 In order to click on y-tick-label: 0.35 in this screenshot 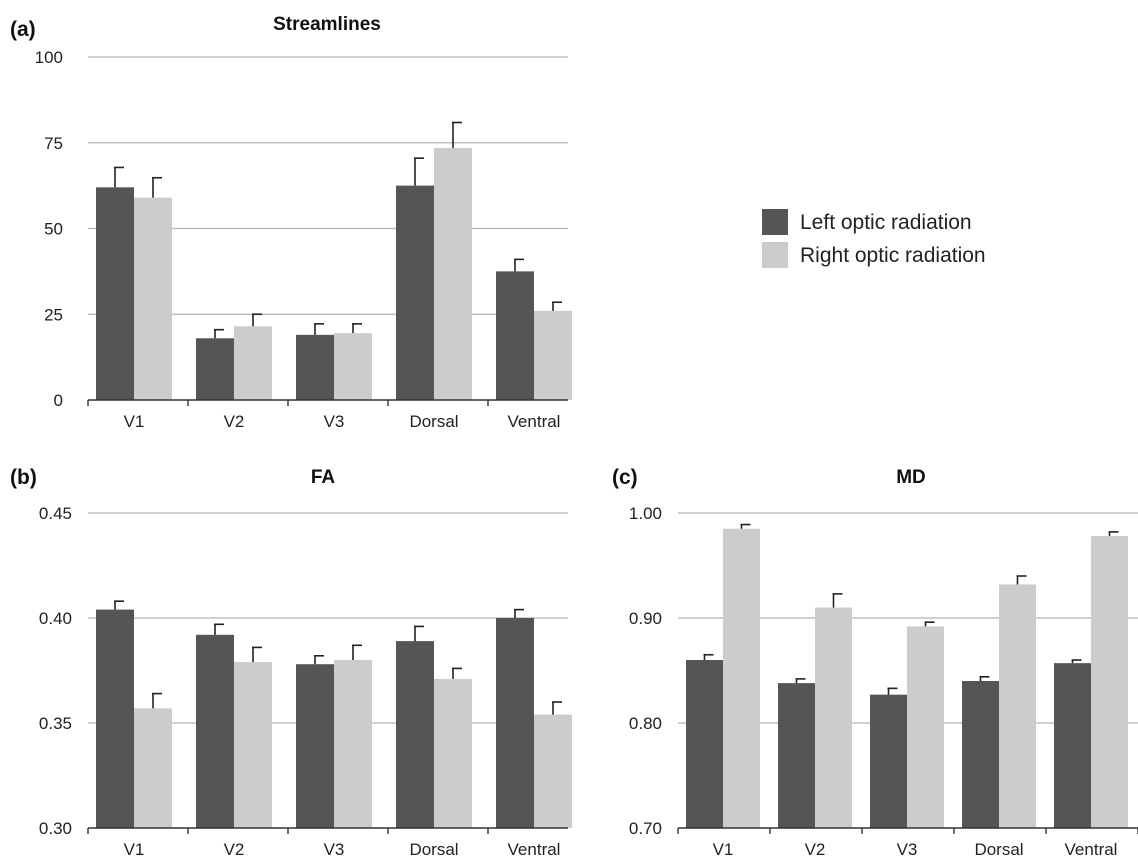, I will do `click(55, 723)`.